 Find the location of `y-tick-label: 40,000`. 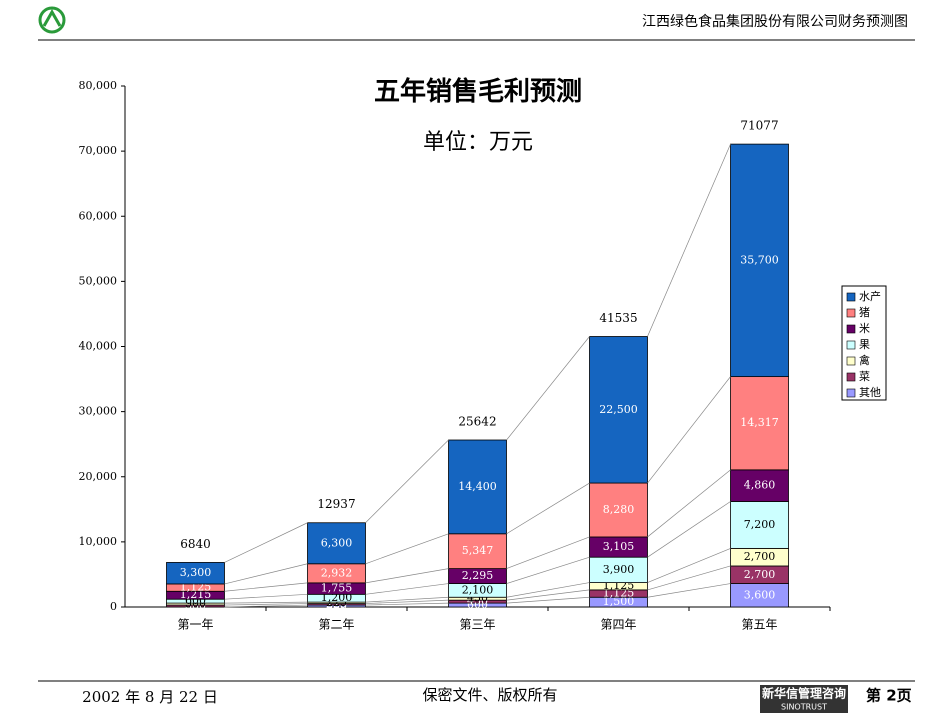

y-tick-label: 40,000 is located at coordinates (98, 346).